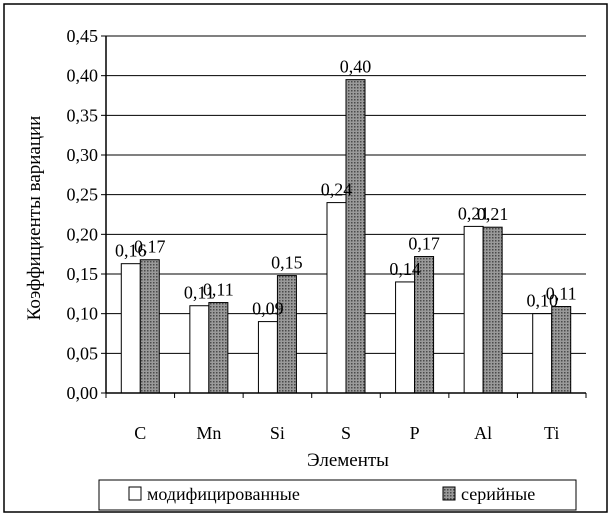 The image size is (611, 521). What do you see at coordinates (355, 236) in the screenshot?
I see `bar-serial-s` at bounding box center [355, 236].